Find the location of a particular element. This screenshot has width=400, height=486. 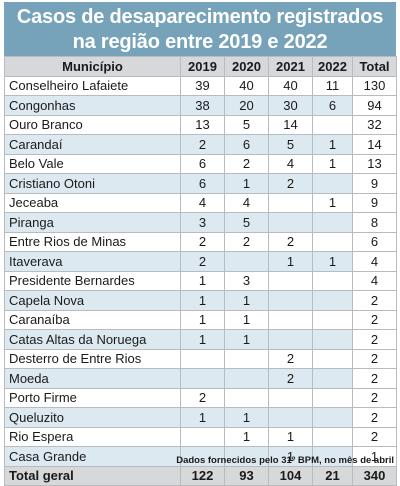

table-row: Queluzito 1 1 2 is located at coordinates (200, 417).